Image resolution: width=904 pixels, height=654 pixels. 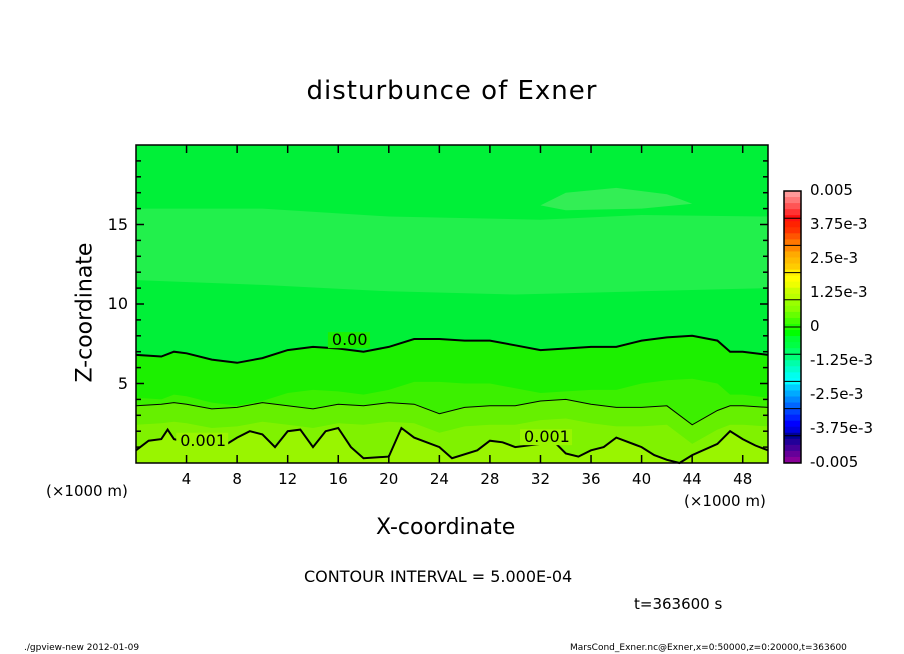 What do you see at coordinates (452, 251) in the screenshot?
I see `field-region-weaker` at bounding box center [452, 251].